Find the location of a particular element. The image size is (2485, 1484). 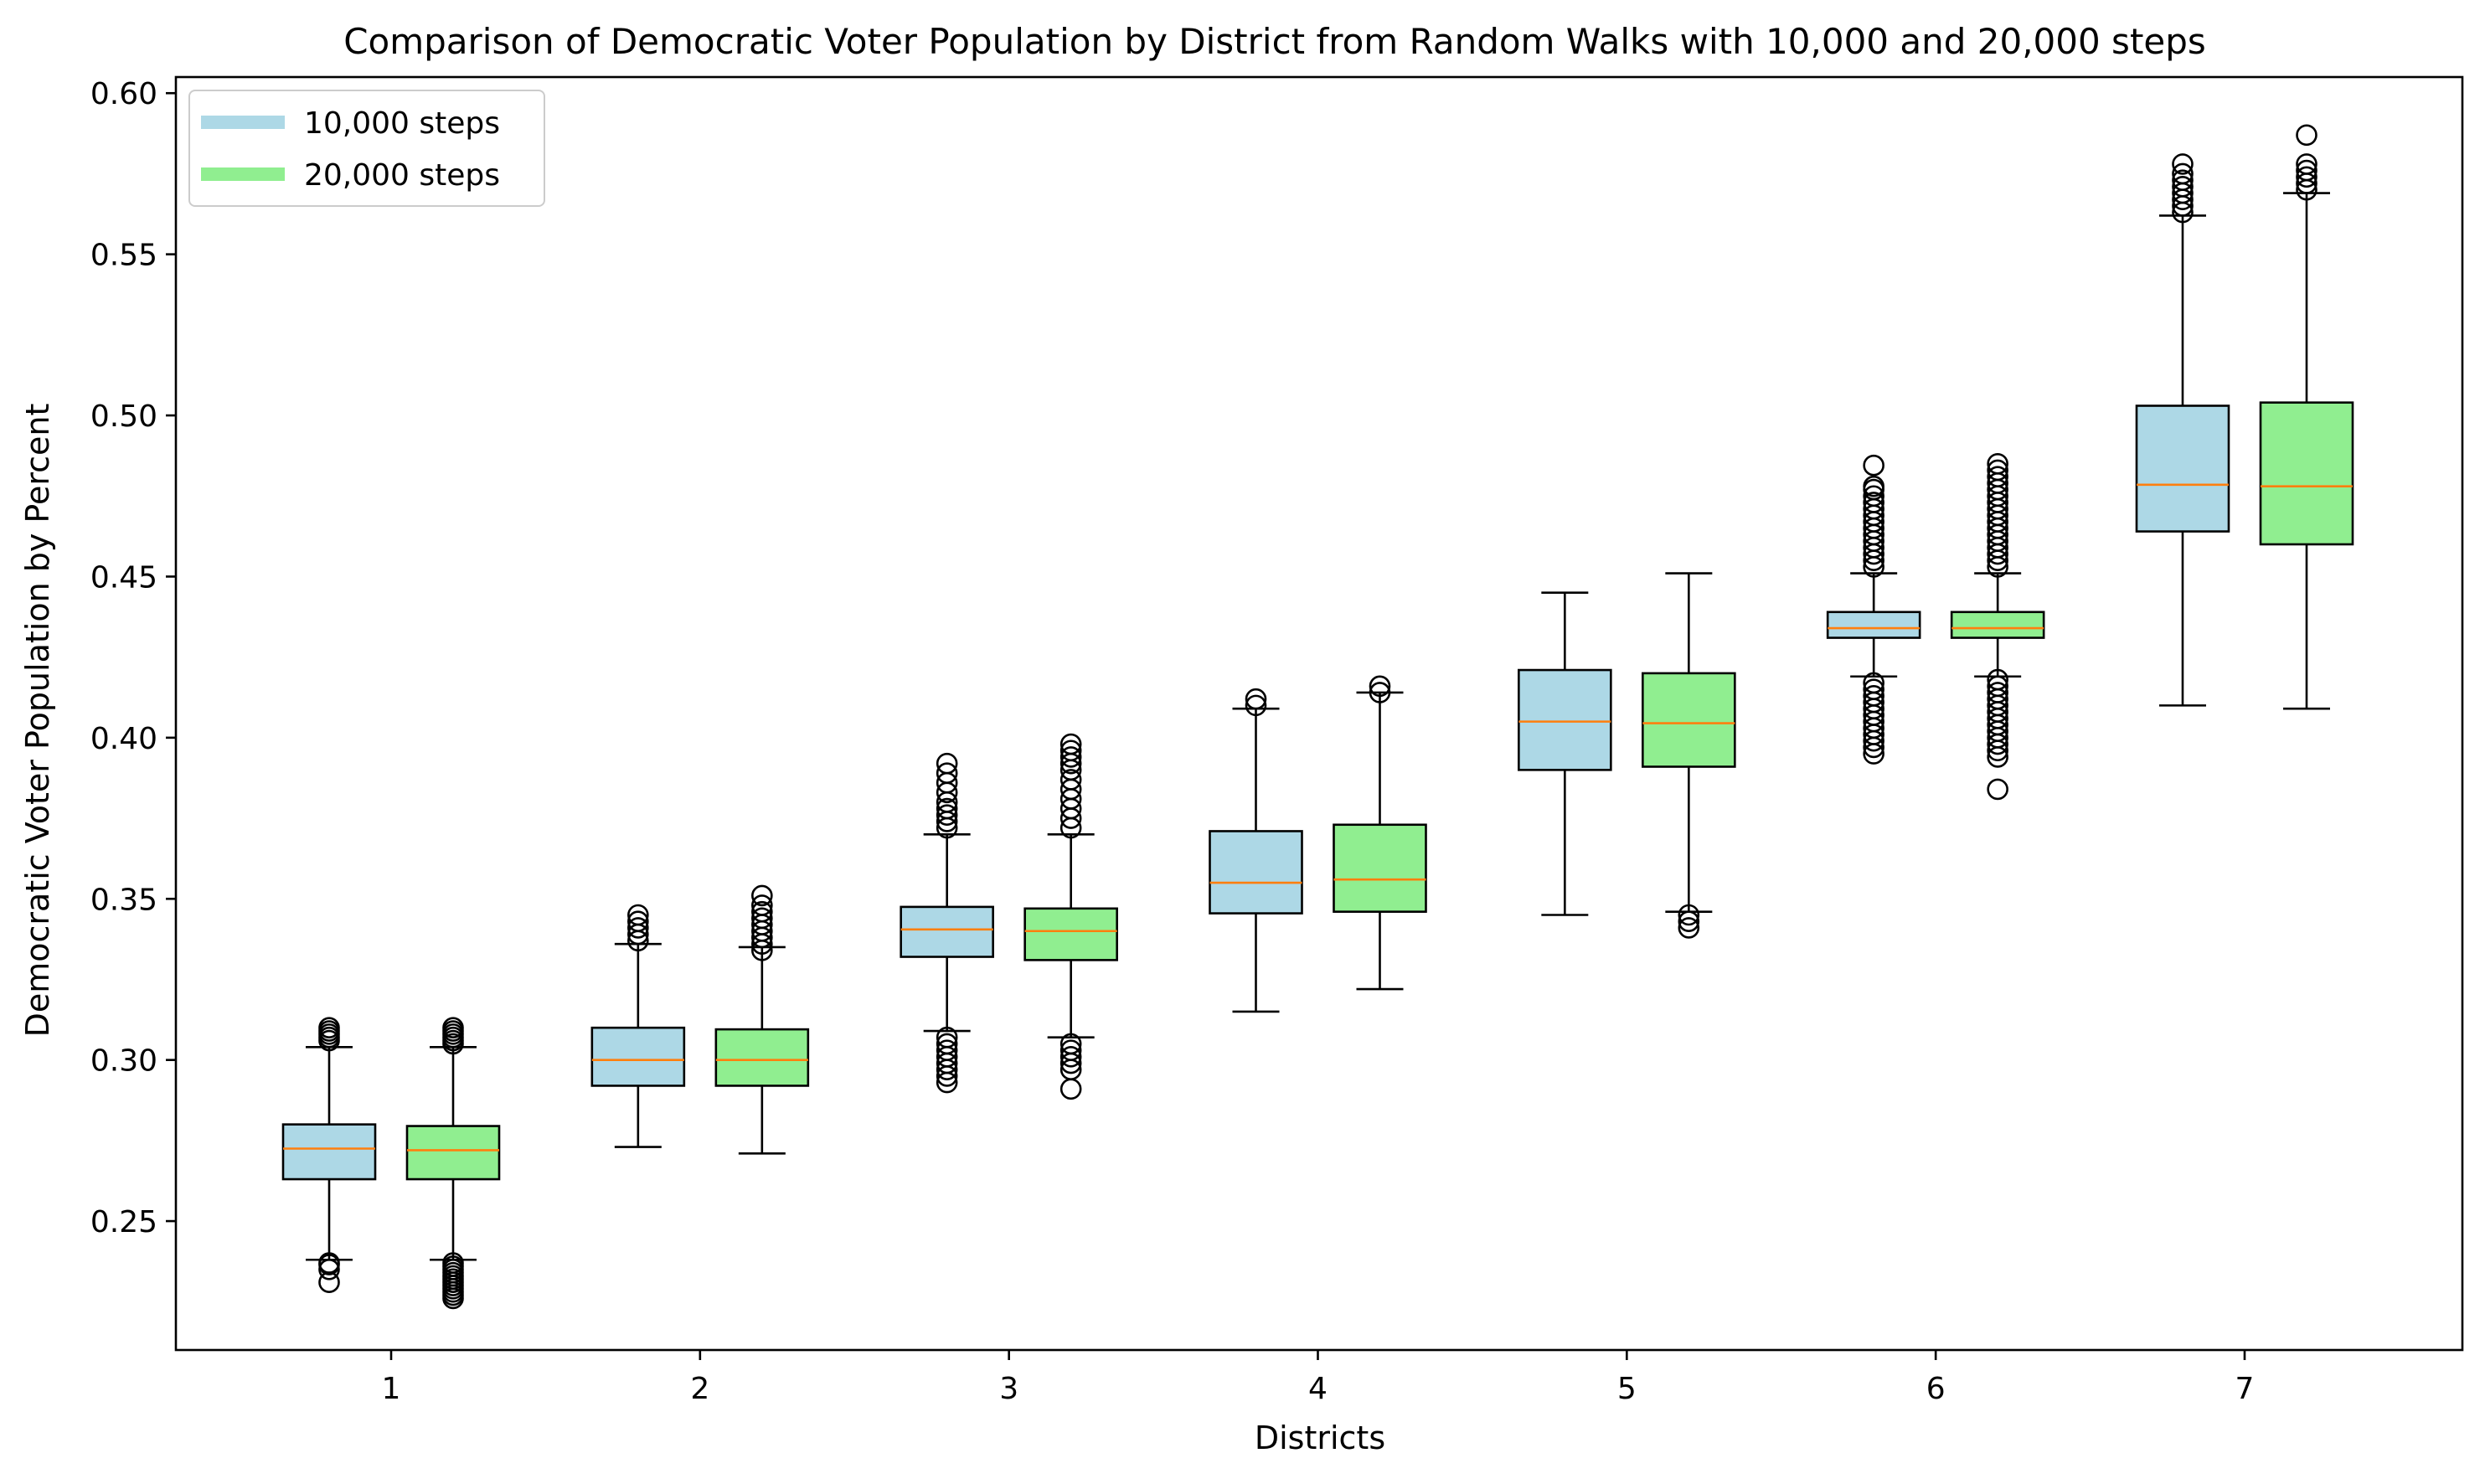

x-tick-label: 1 is located at coordinates (391, 1389).